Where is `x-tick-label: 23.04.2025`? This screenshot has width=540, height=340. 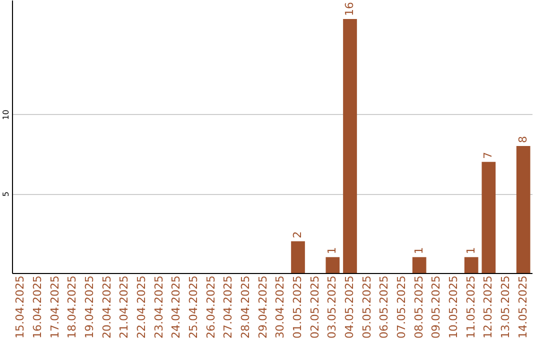 x-tick-label: 23.04.2025 is located at coordinates (159, 307).